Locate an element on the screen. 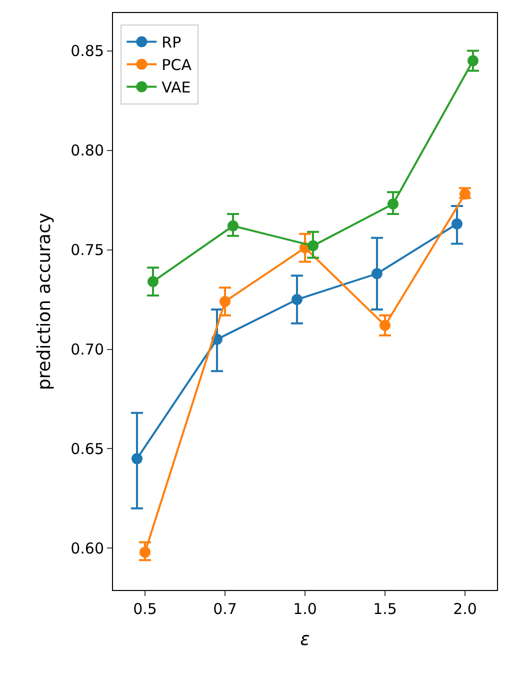 Image resolution: width=525 pixels, height=675 pixels. x-tick-label: 0.7 is located at coordinates (225, 609).